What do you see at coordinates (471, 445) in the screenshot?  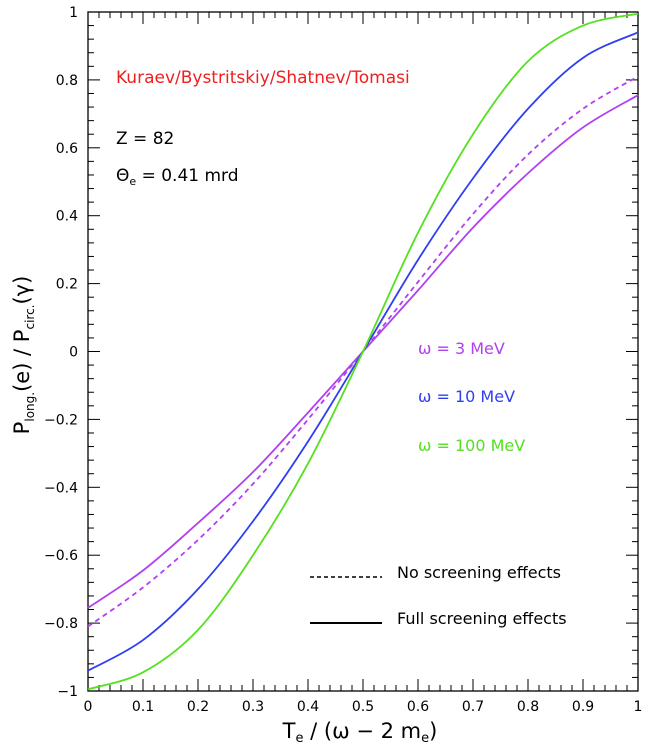 I see `legend-energy-100mev: ω = 100 MeV` at bounding box center [471, 445].